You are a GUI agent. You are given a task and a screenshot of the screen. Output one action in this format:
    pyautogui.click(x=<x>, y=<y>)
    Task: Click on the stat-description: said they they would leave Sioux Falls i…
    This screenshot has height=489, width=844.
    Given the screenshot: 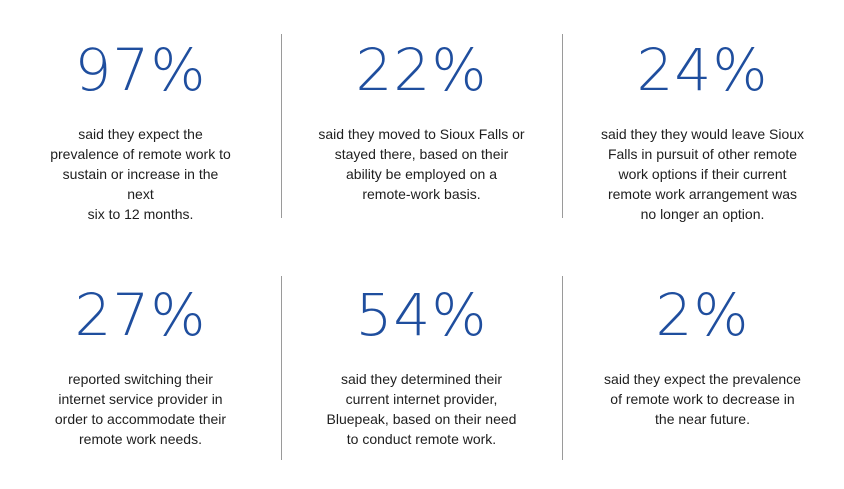 What is the action you would take?
    pyautogui.click(x=703, y=174)
    